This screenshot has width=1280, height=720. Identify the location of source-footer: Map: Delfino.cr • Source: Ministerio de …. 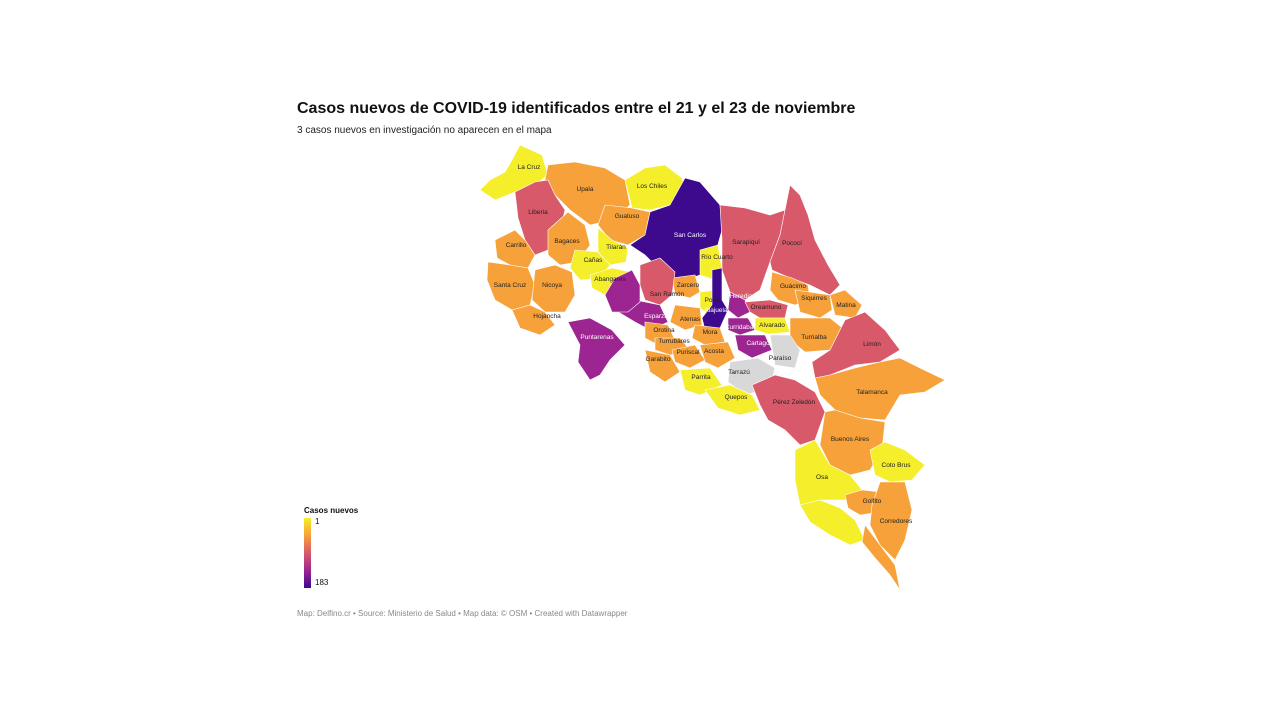
(462, 613).